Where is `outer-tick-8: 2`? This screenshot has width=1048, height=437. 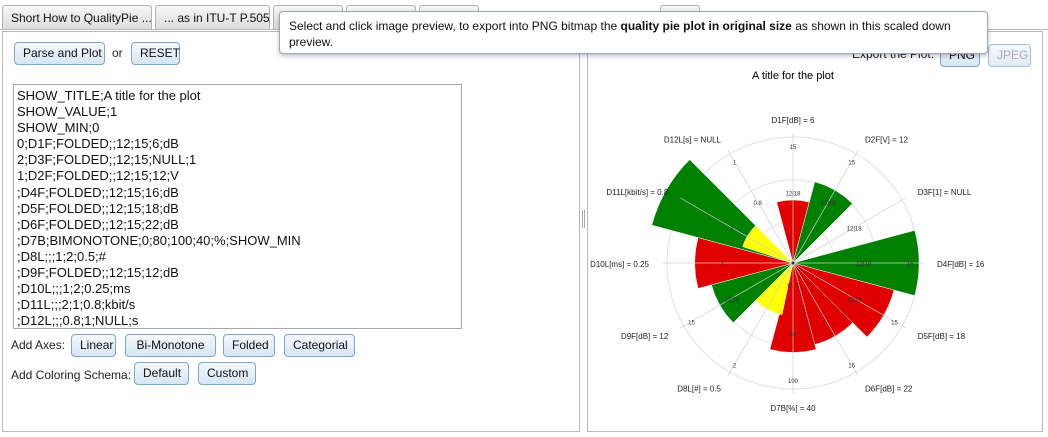 outer-tick-8: 2 is located at coordinates (735, 366).